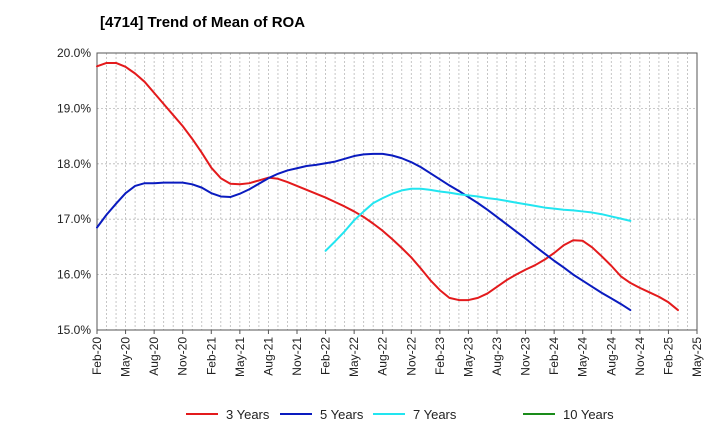 Image resolution: width=720 pixels, height=440 pixels. I want to click on x-tick-label: May-21, so click(240, 357).